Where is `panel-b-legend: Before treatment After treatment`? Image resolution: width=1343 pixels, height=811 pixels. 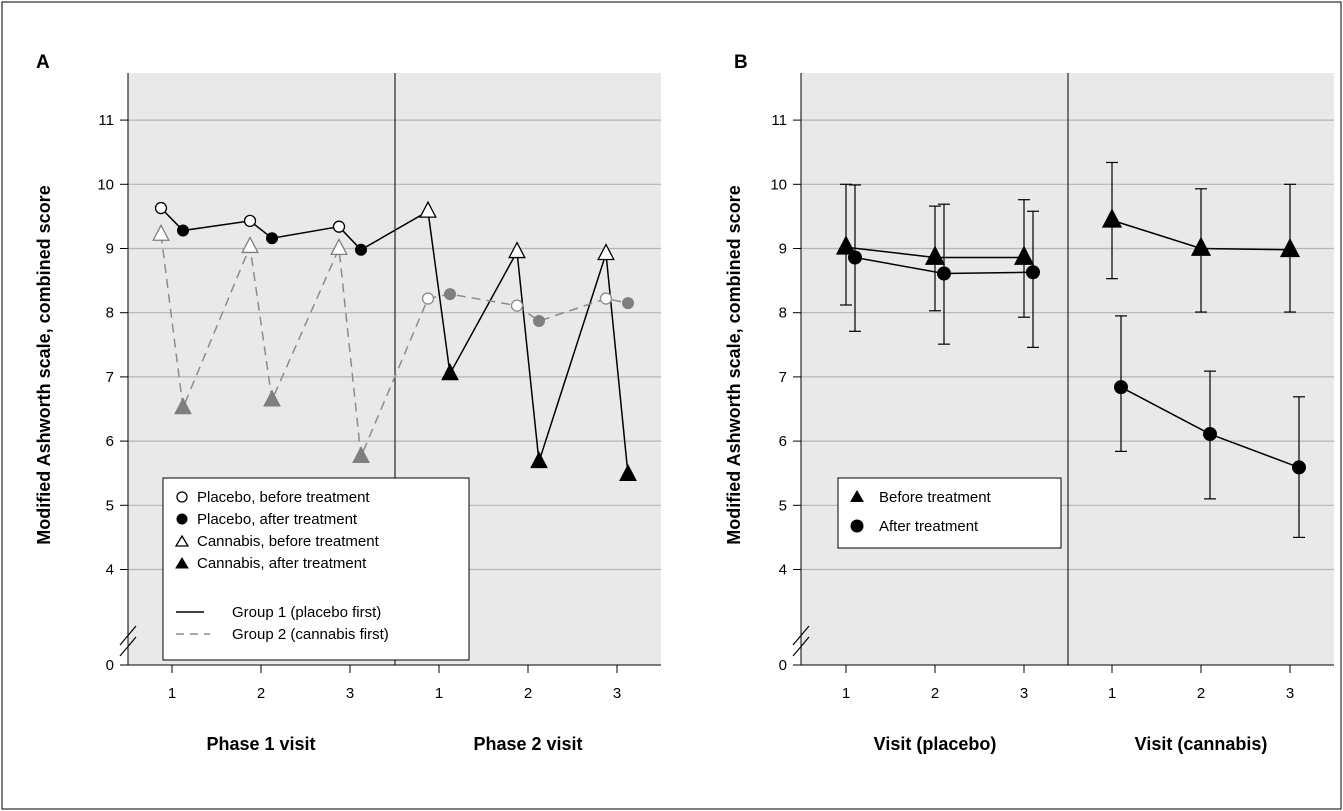
panel-b-legend: Before treatment After treatment is located at coordinates (949, 513).